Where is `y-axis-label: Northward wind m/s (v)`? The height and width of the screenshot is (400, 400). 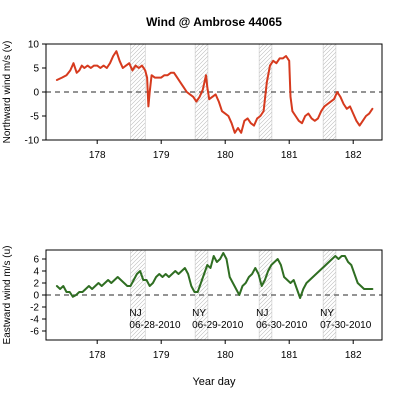
y-axis-label: Northward wind m/s (v) is located at coordinates (7, 92).